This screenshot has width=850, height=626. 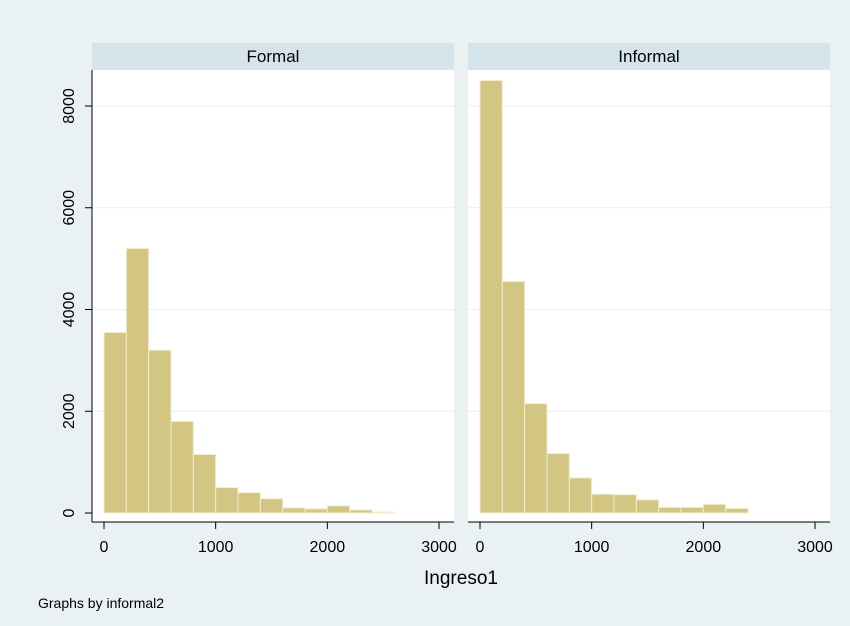 What do you see at coordinates (650, 538) in the screenshot?
I see `panel-informal-x-axis: 0 1000 2000 3000` at bounding box center [650, 538].